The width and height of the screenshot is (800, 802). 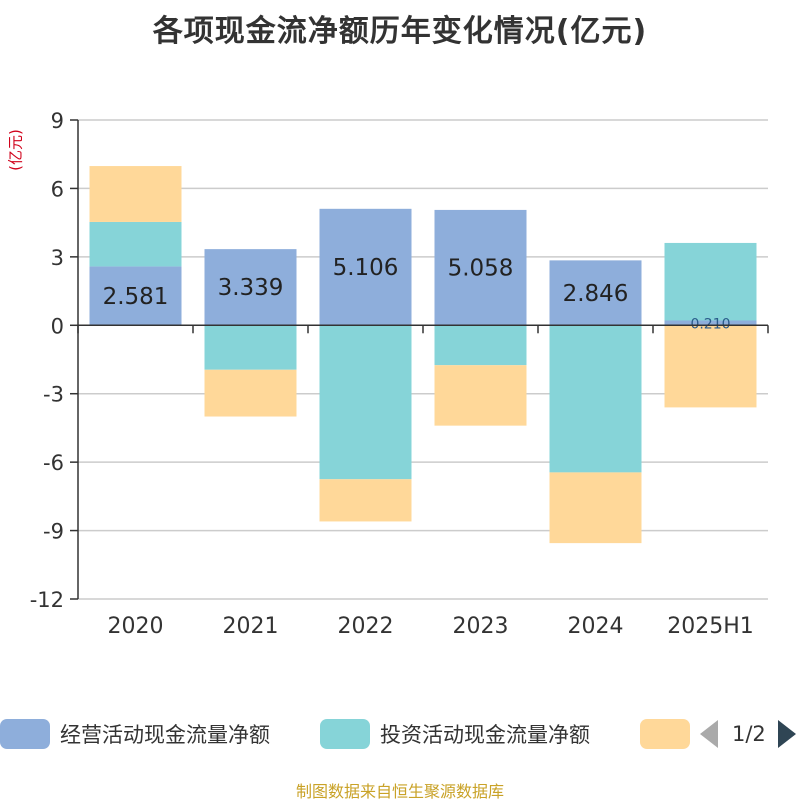 What do you see at coordinates (136, 626) in the screenshot?
I see `x-tick-label: 2020` at bounding box center [136, 626].